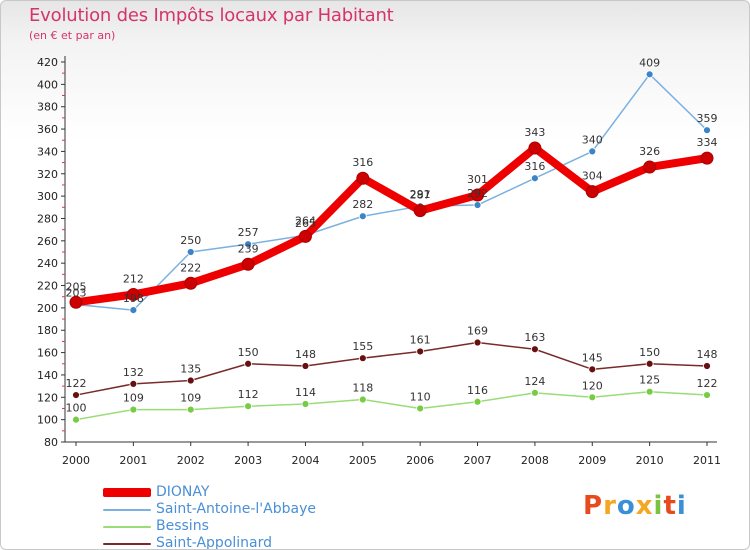 This screenshot has height=550, width=750. Describe the element at coordinates (211, 15) in the screenshot. I see `chart-title: Evolution des Impôts locaux par Habitant` at that location.